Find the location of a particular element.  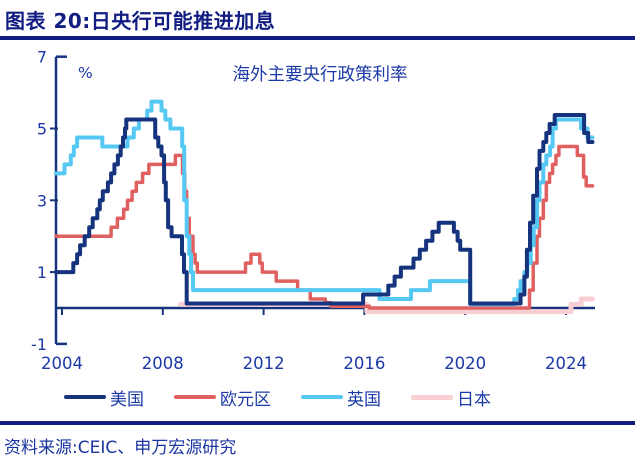

figure-bottom-divider is located at coordinates (317, 423).